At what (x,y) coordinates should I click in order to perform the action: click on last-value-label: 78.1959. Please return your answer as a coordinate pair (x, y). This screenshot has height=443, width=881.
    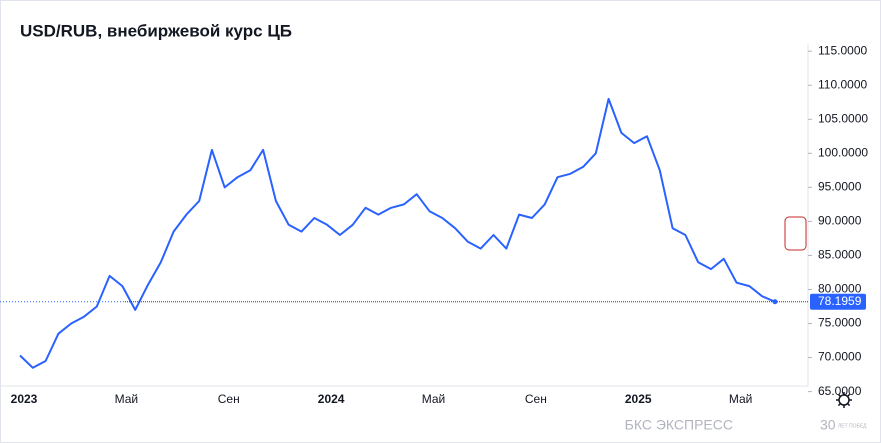
    Looking at the image, I should click on (840, 301).